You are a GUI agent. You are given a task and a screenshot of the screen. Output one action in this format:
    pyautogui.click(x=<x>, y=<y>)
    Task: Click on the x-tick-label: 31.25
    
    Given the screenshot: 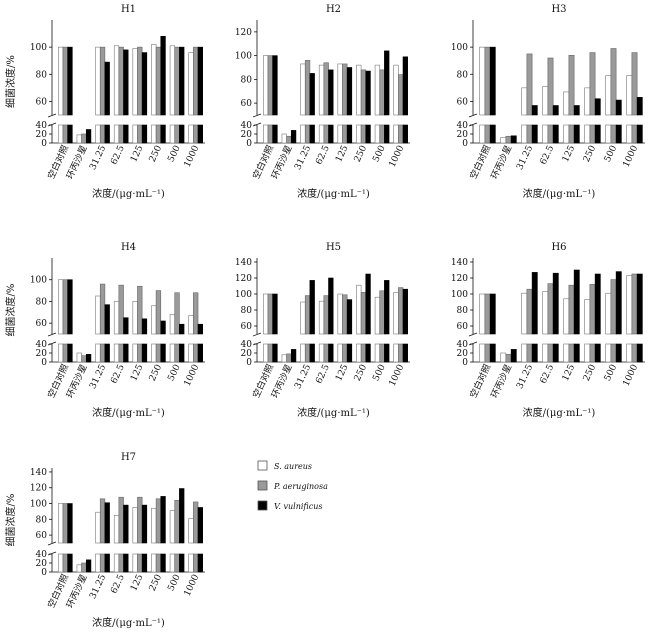 What is the action you would take?
    pyautogui.click(x=98, y=158)
    